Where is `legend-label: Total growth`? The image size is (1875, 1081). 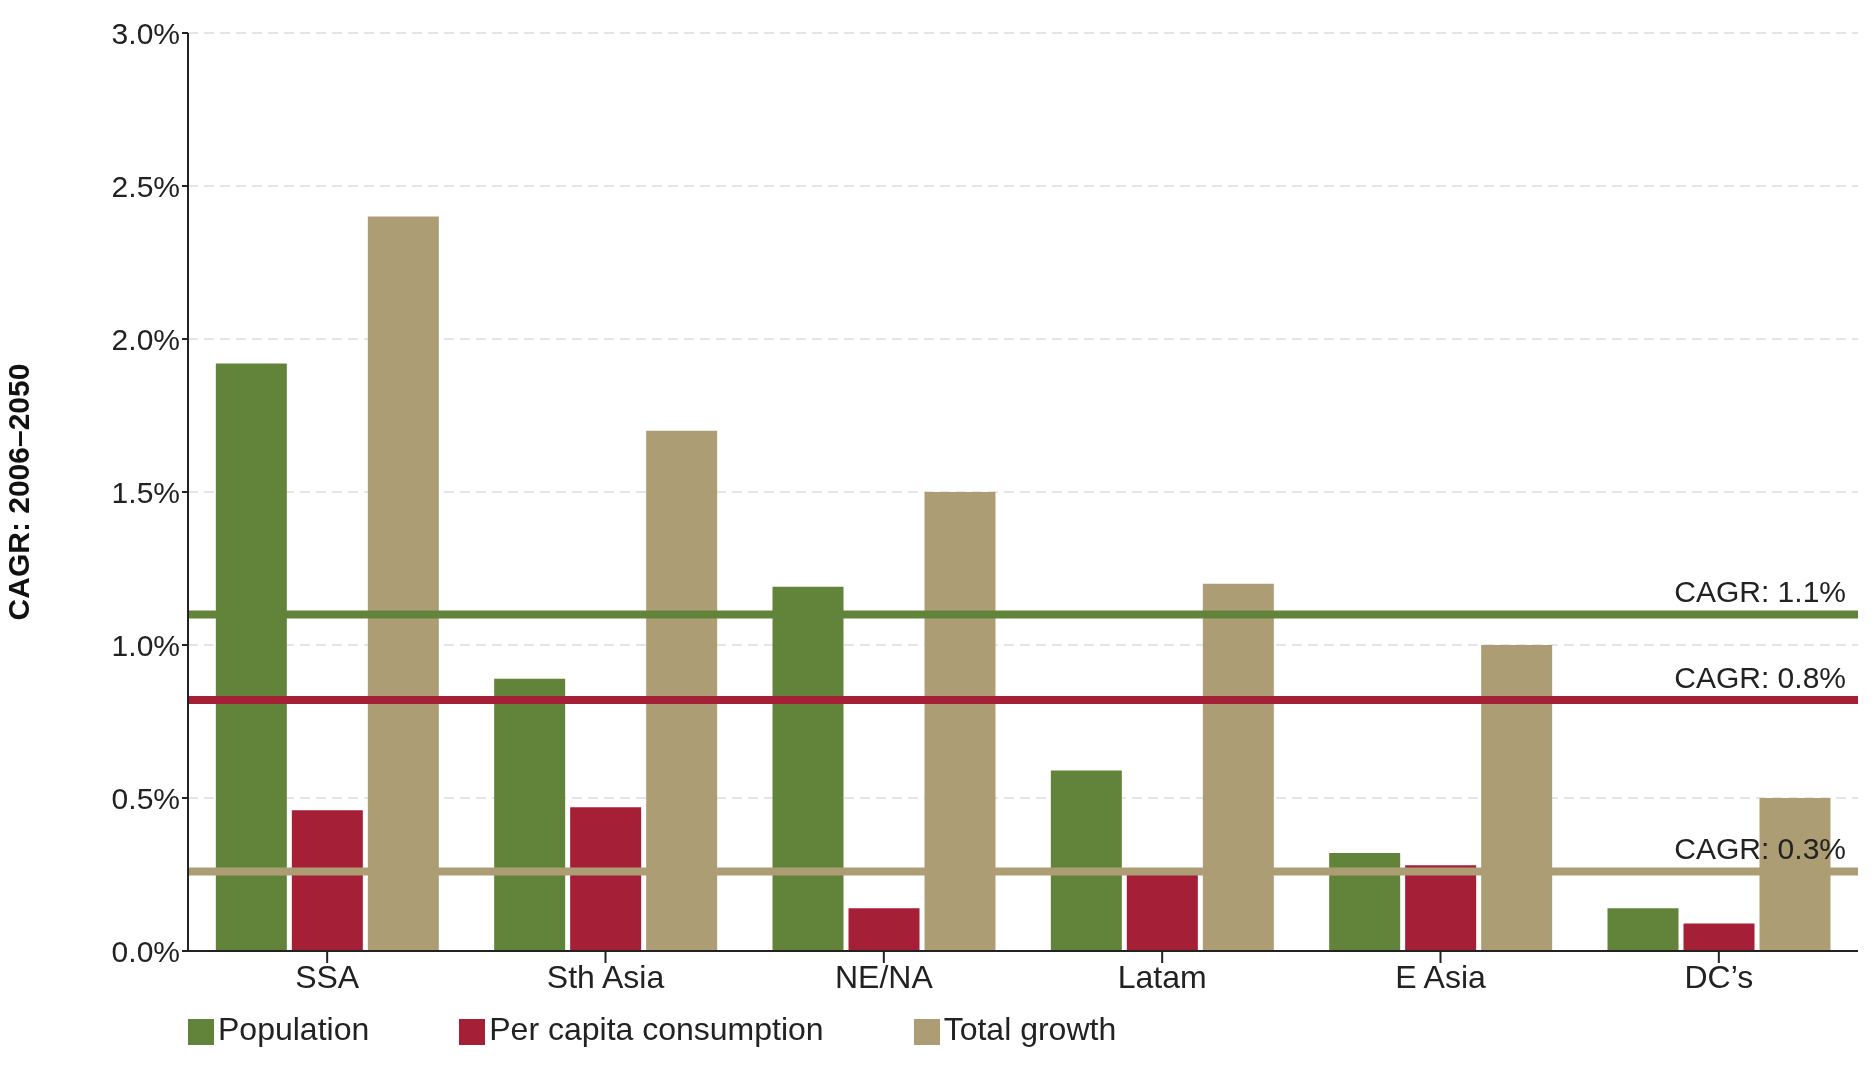 legend-label: Total growth is located at coordinates (1030, 1029).